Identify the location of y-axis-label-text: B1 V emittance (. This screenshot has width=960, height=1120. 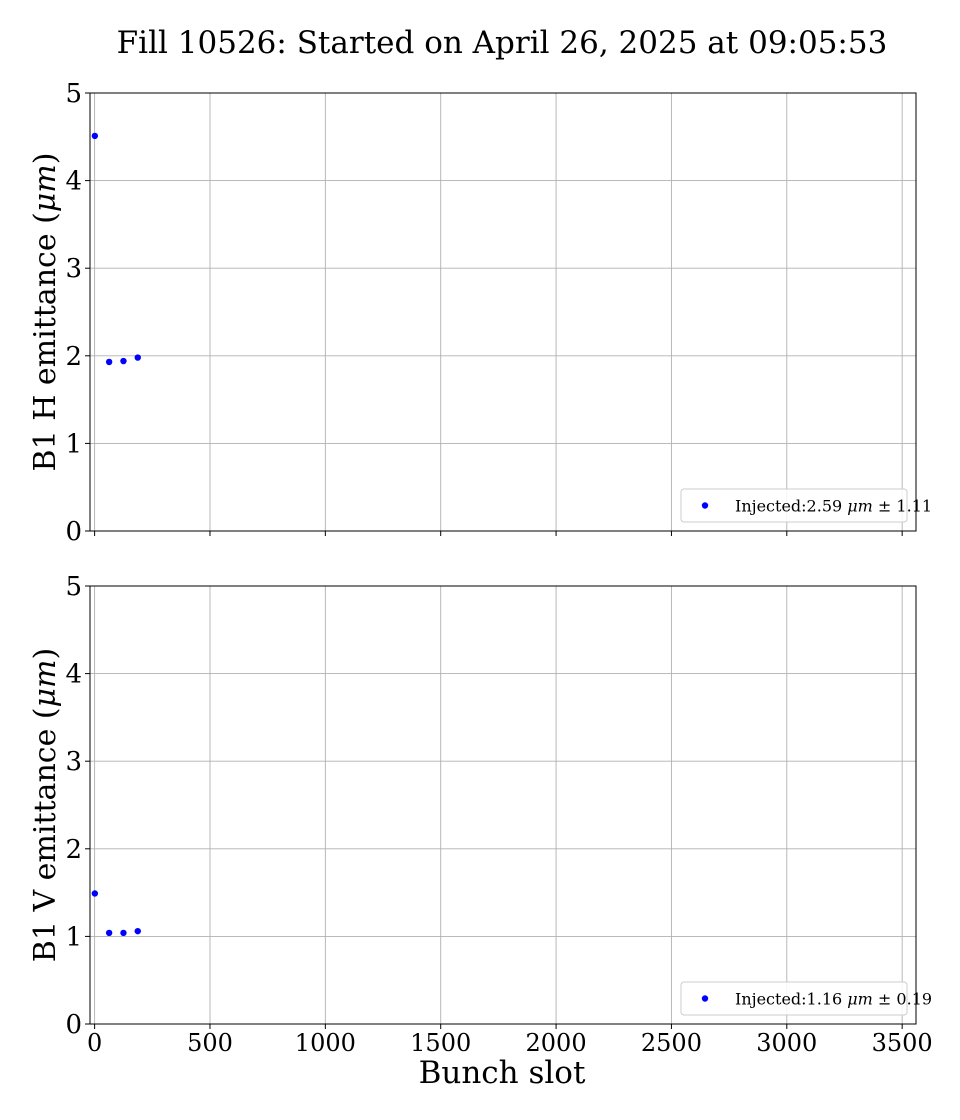
(45, 834).